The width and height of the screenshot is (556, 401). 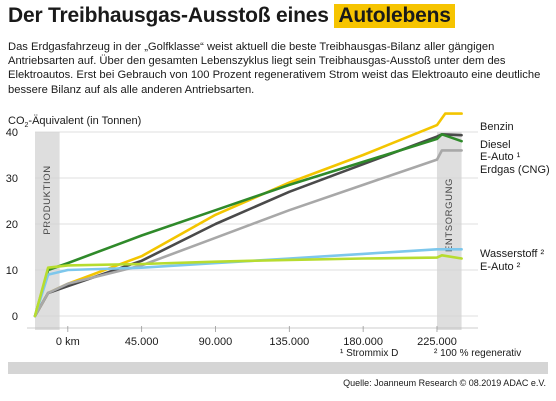 I want to click on y-axis-label: CO2-Äquivalent (in Tonnen), so click(x=75, y=122).